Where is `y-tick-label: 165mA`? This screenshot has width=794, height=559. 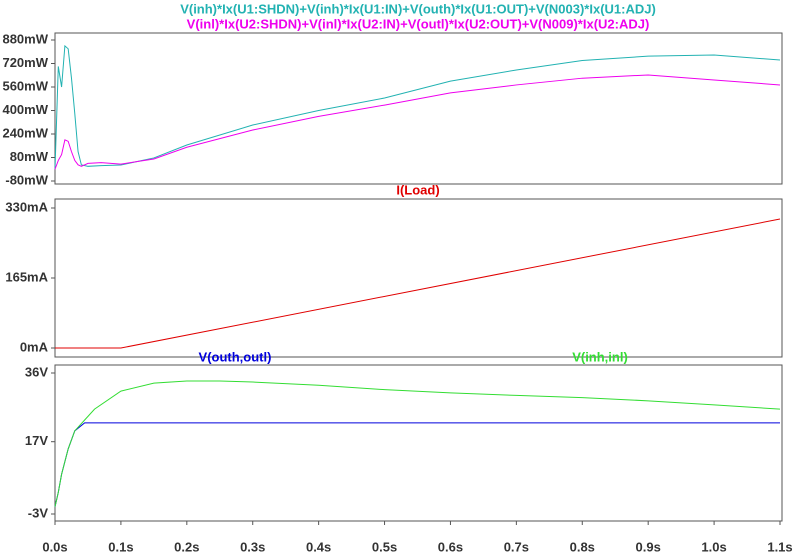 y-tick-label: 165mA is located at coordinates (26, 276).